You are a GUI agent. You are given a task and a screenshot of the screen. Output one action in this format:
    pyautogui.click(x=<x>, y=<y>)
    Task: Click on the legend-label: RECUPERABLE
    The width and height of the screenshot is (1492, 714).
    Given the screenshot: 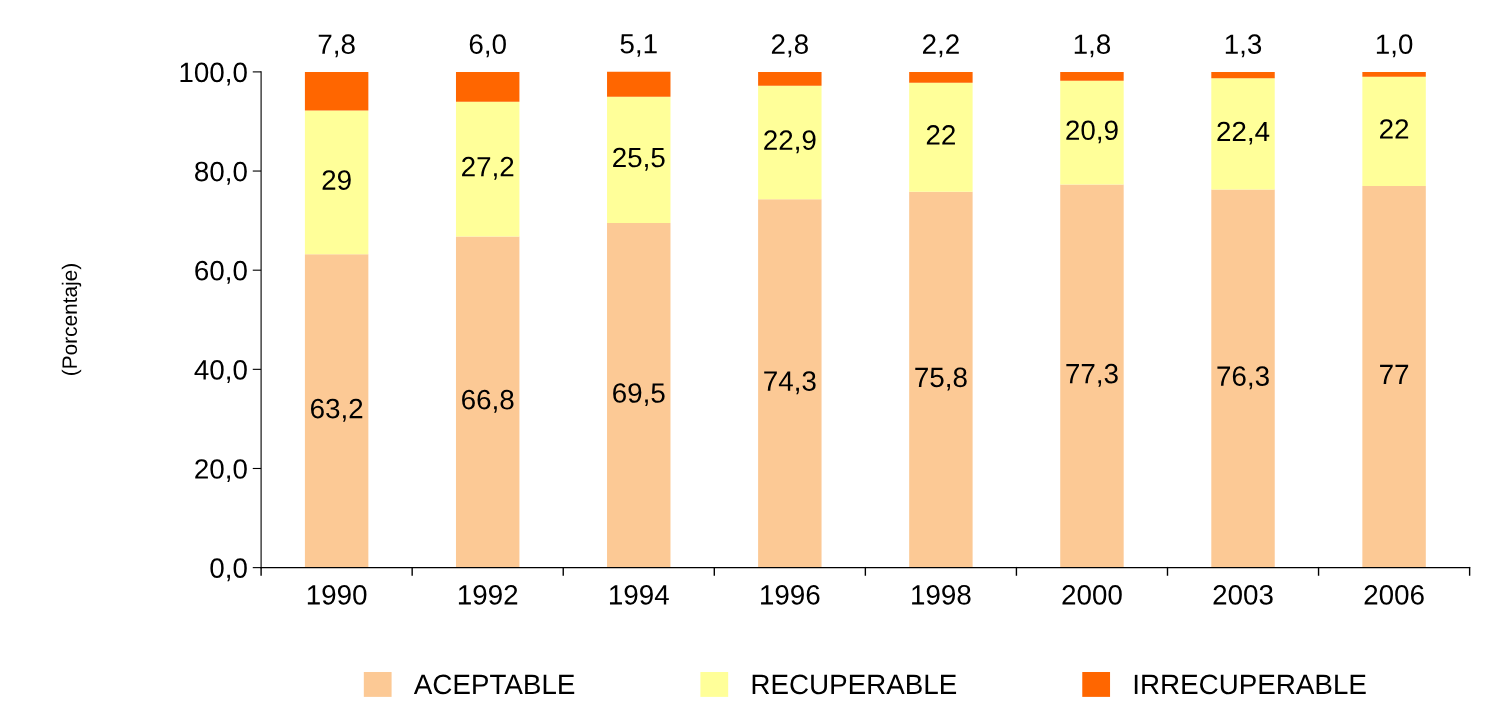 What is the action you would take?
    pyautogui.click(x=854, y=684)
    